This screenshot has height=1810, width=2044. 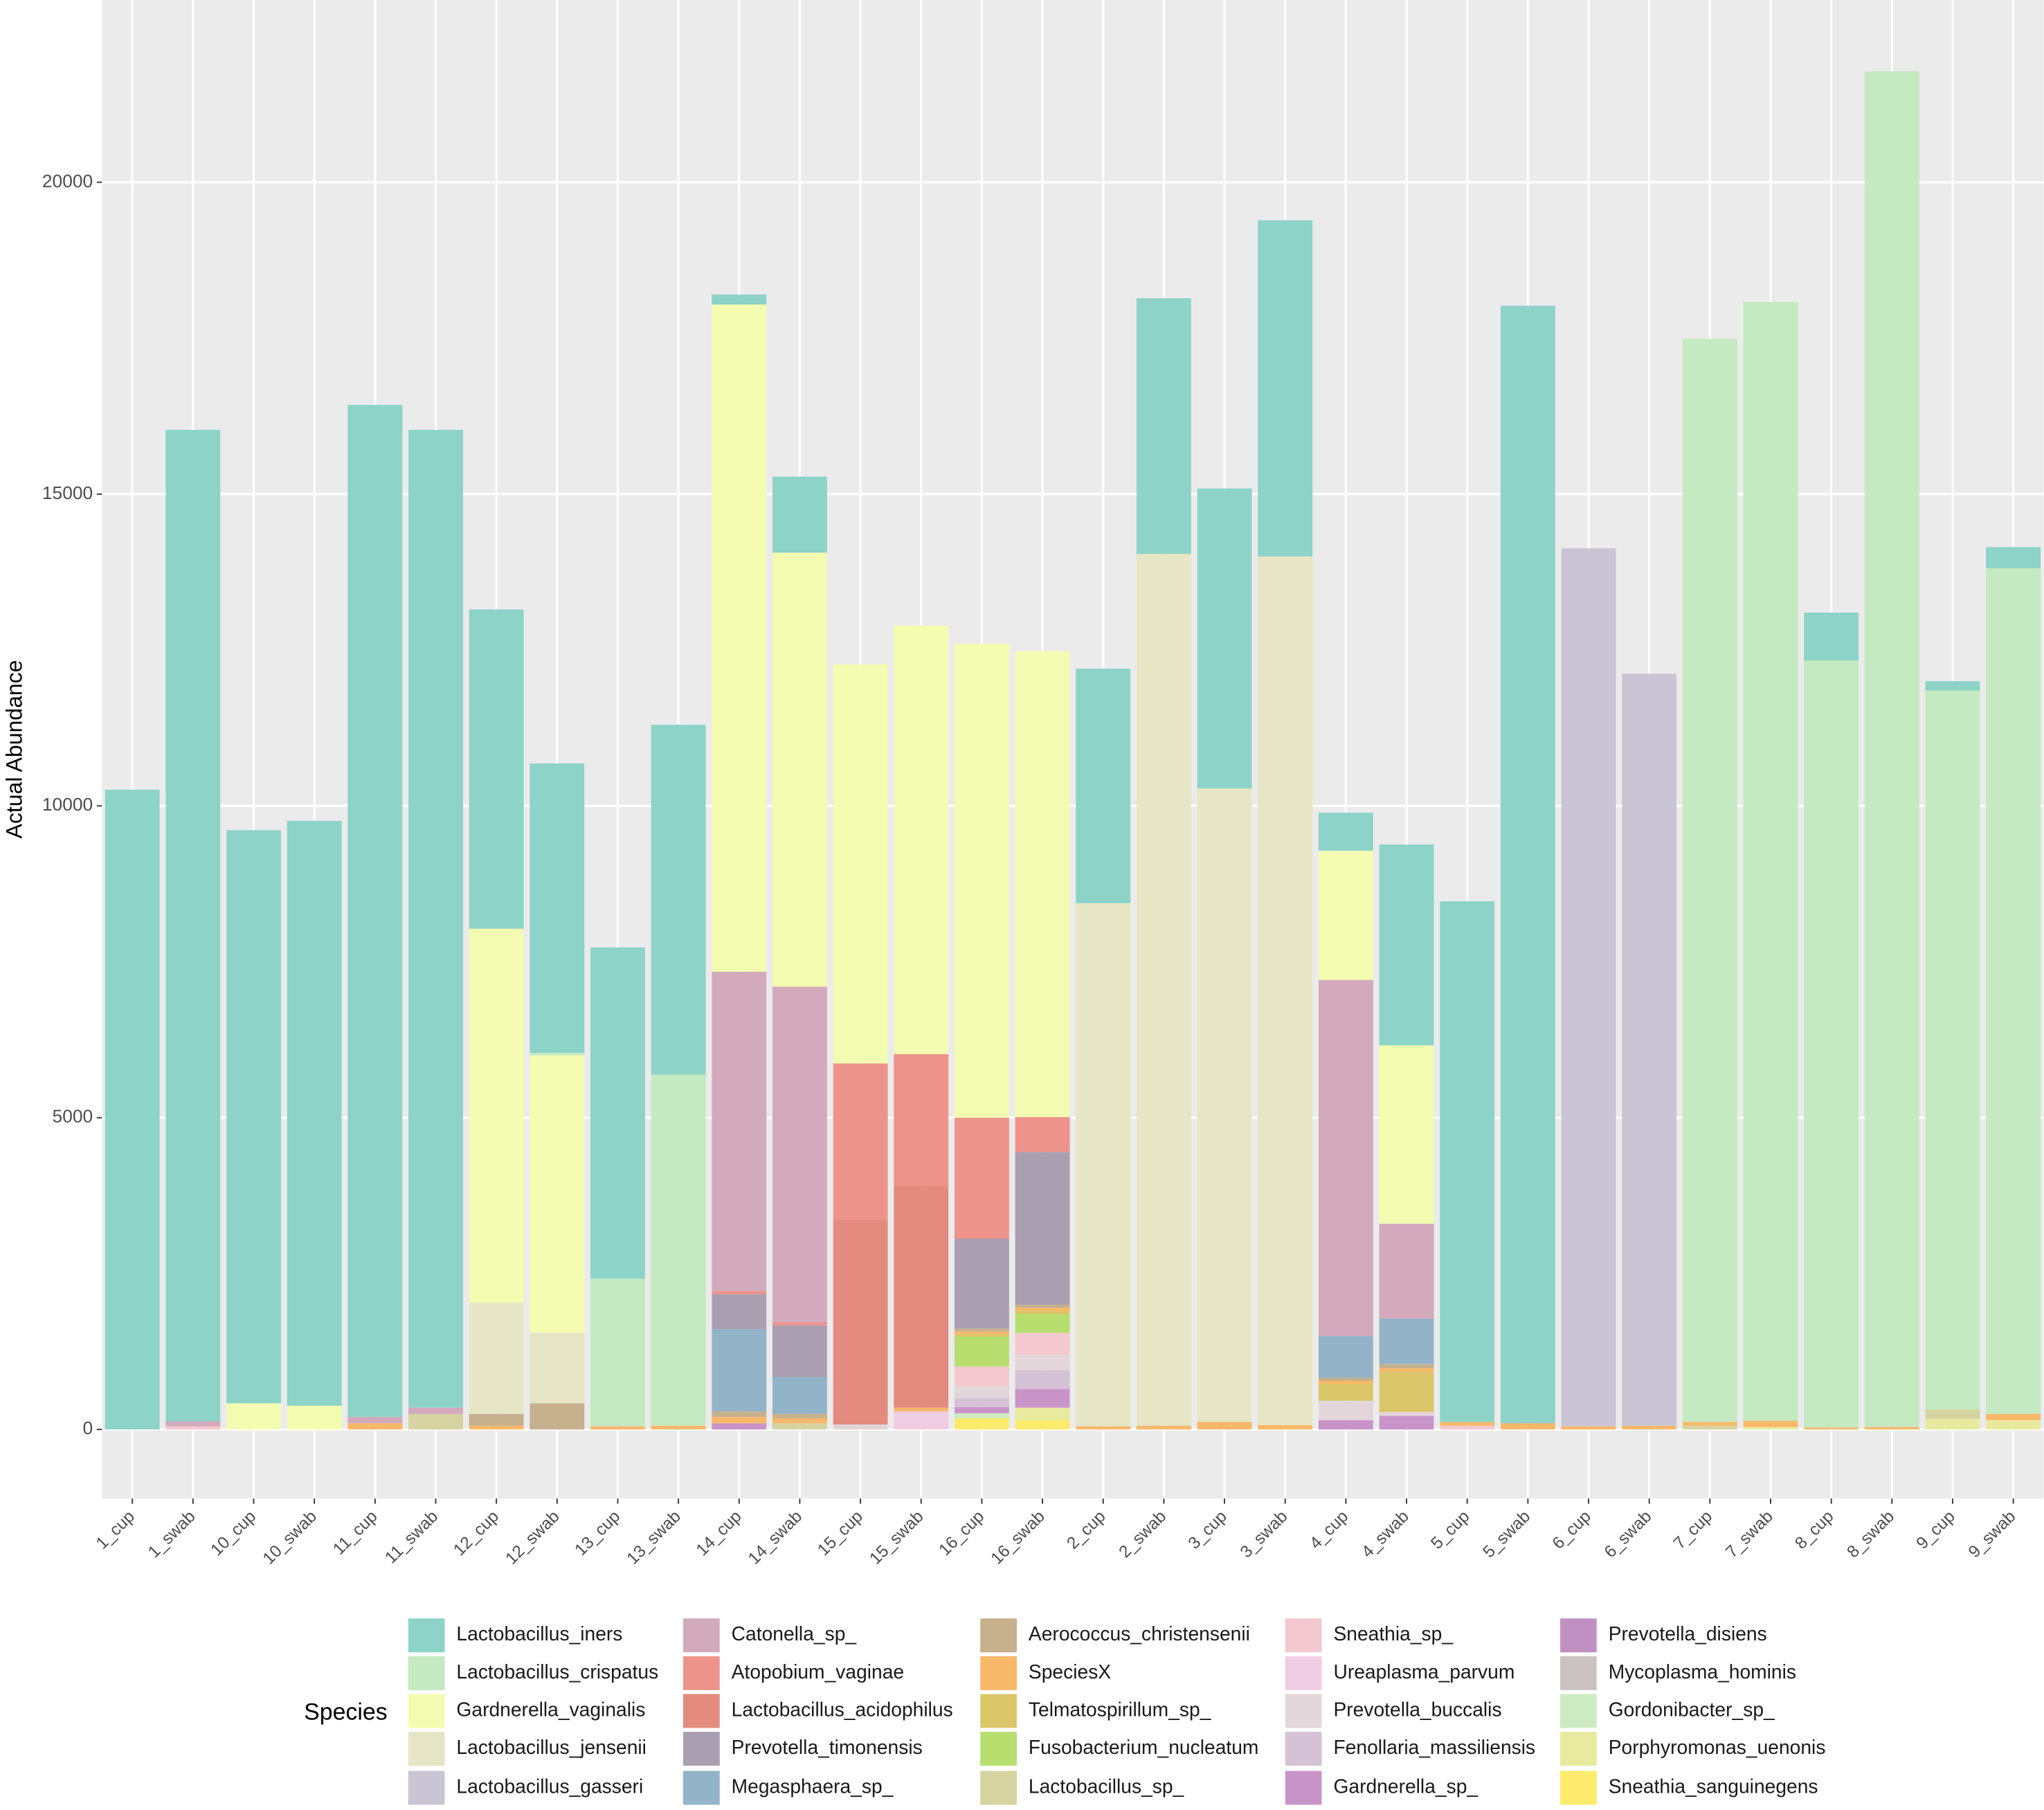 What do you see at coordinates (290, 1537) in the screenshot?
I see `x-tick-label: 10_swab` at bounding box center [290, 1537].